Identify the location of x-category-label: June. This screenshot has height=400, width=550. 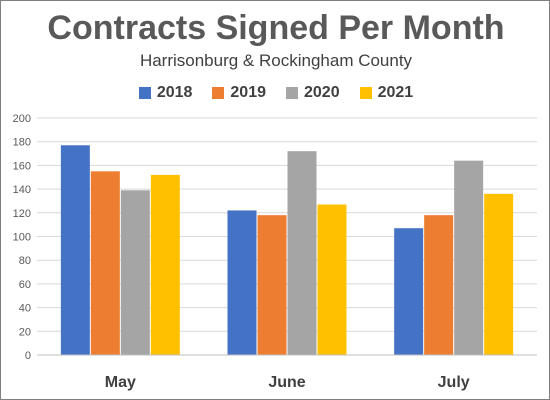
(286, 382).